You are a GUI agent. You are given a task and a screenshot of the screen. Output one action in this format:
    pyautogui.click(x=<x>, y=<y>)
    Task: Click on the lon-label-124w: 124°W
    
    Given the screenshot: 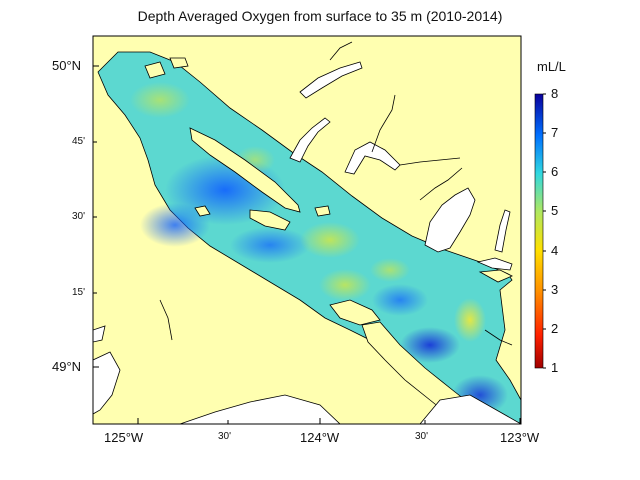 What is the action you would take?
    pyautogui.click(x=320, y=437)
    